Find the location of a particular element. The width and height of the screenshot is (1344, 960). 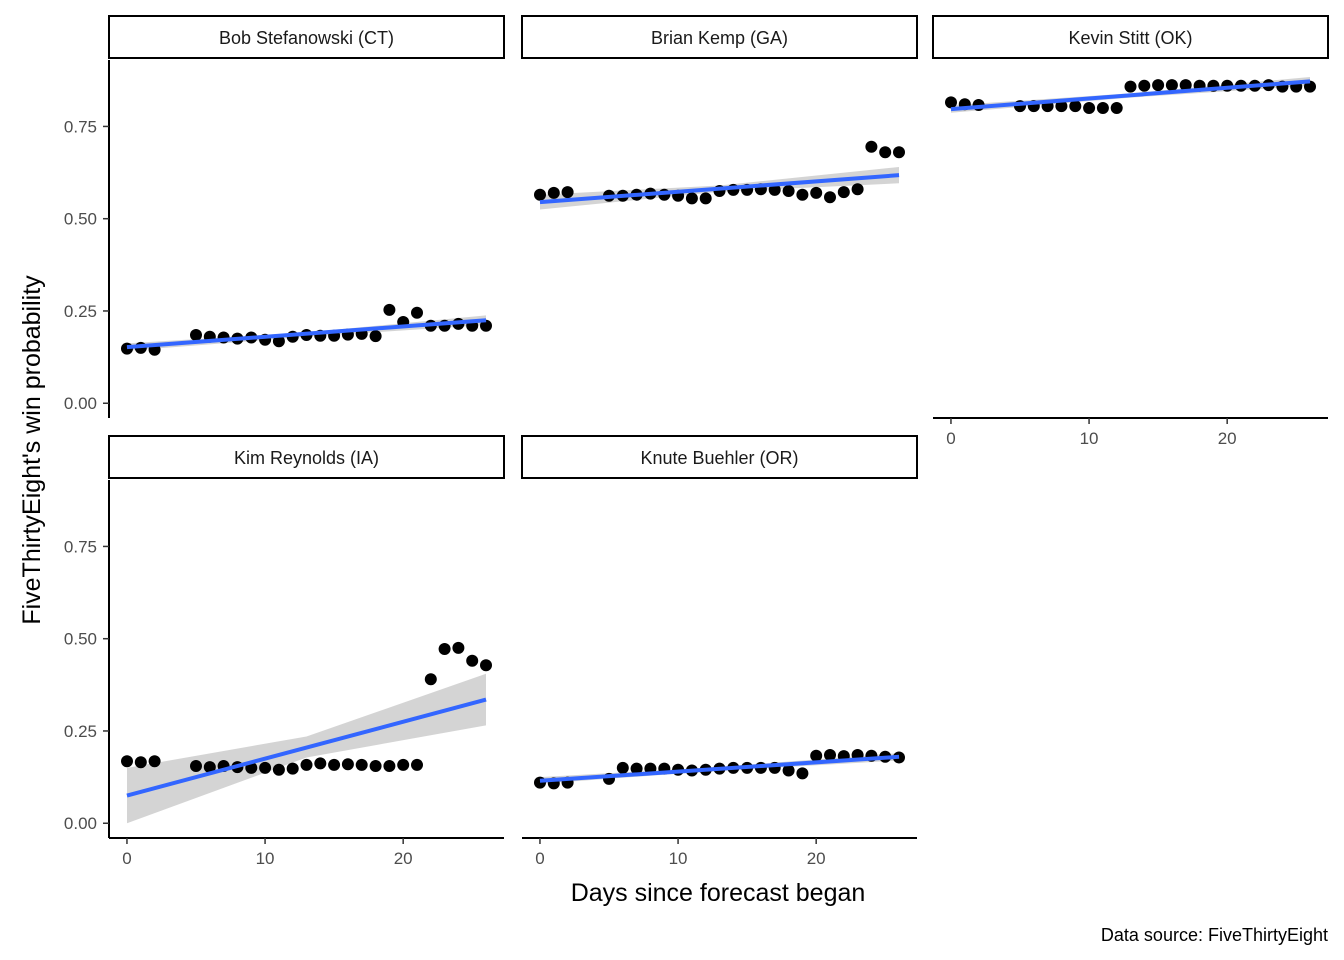

panel-title: Knute Buehler (OR) is located at coordinates (719, 458).